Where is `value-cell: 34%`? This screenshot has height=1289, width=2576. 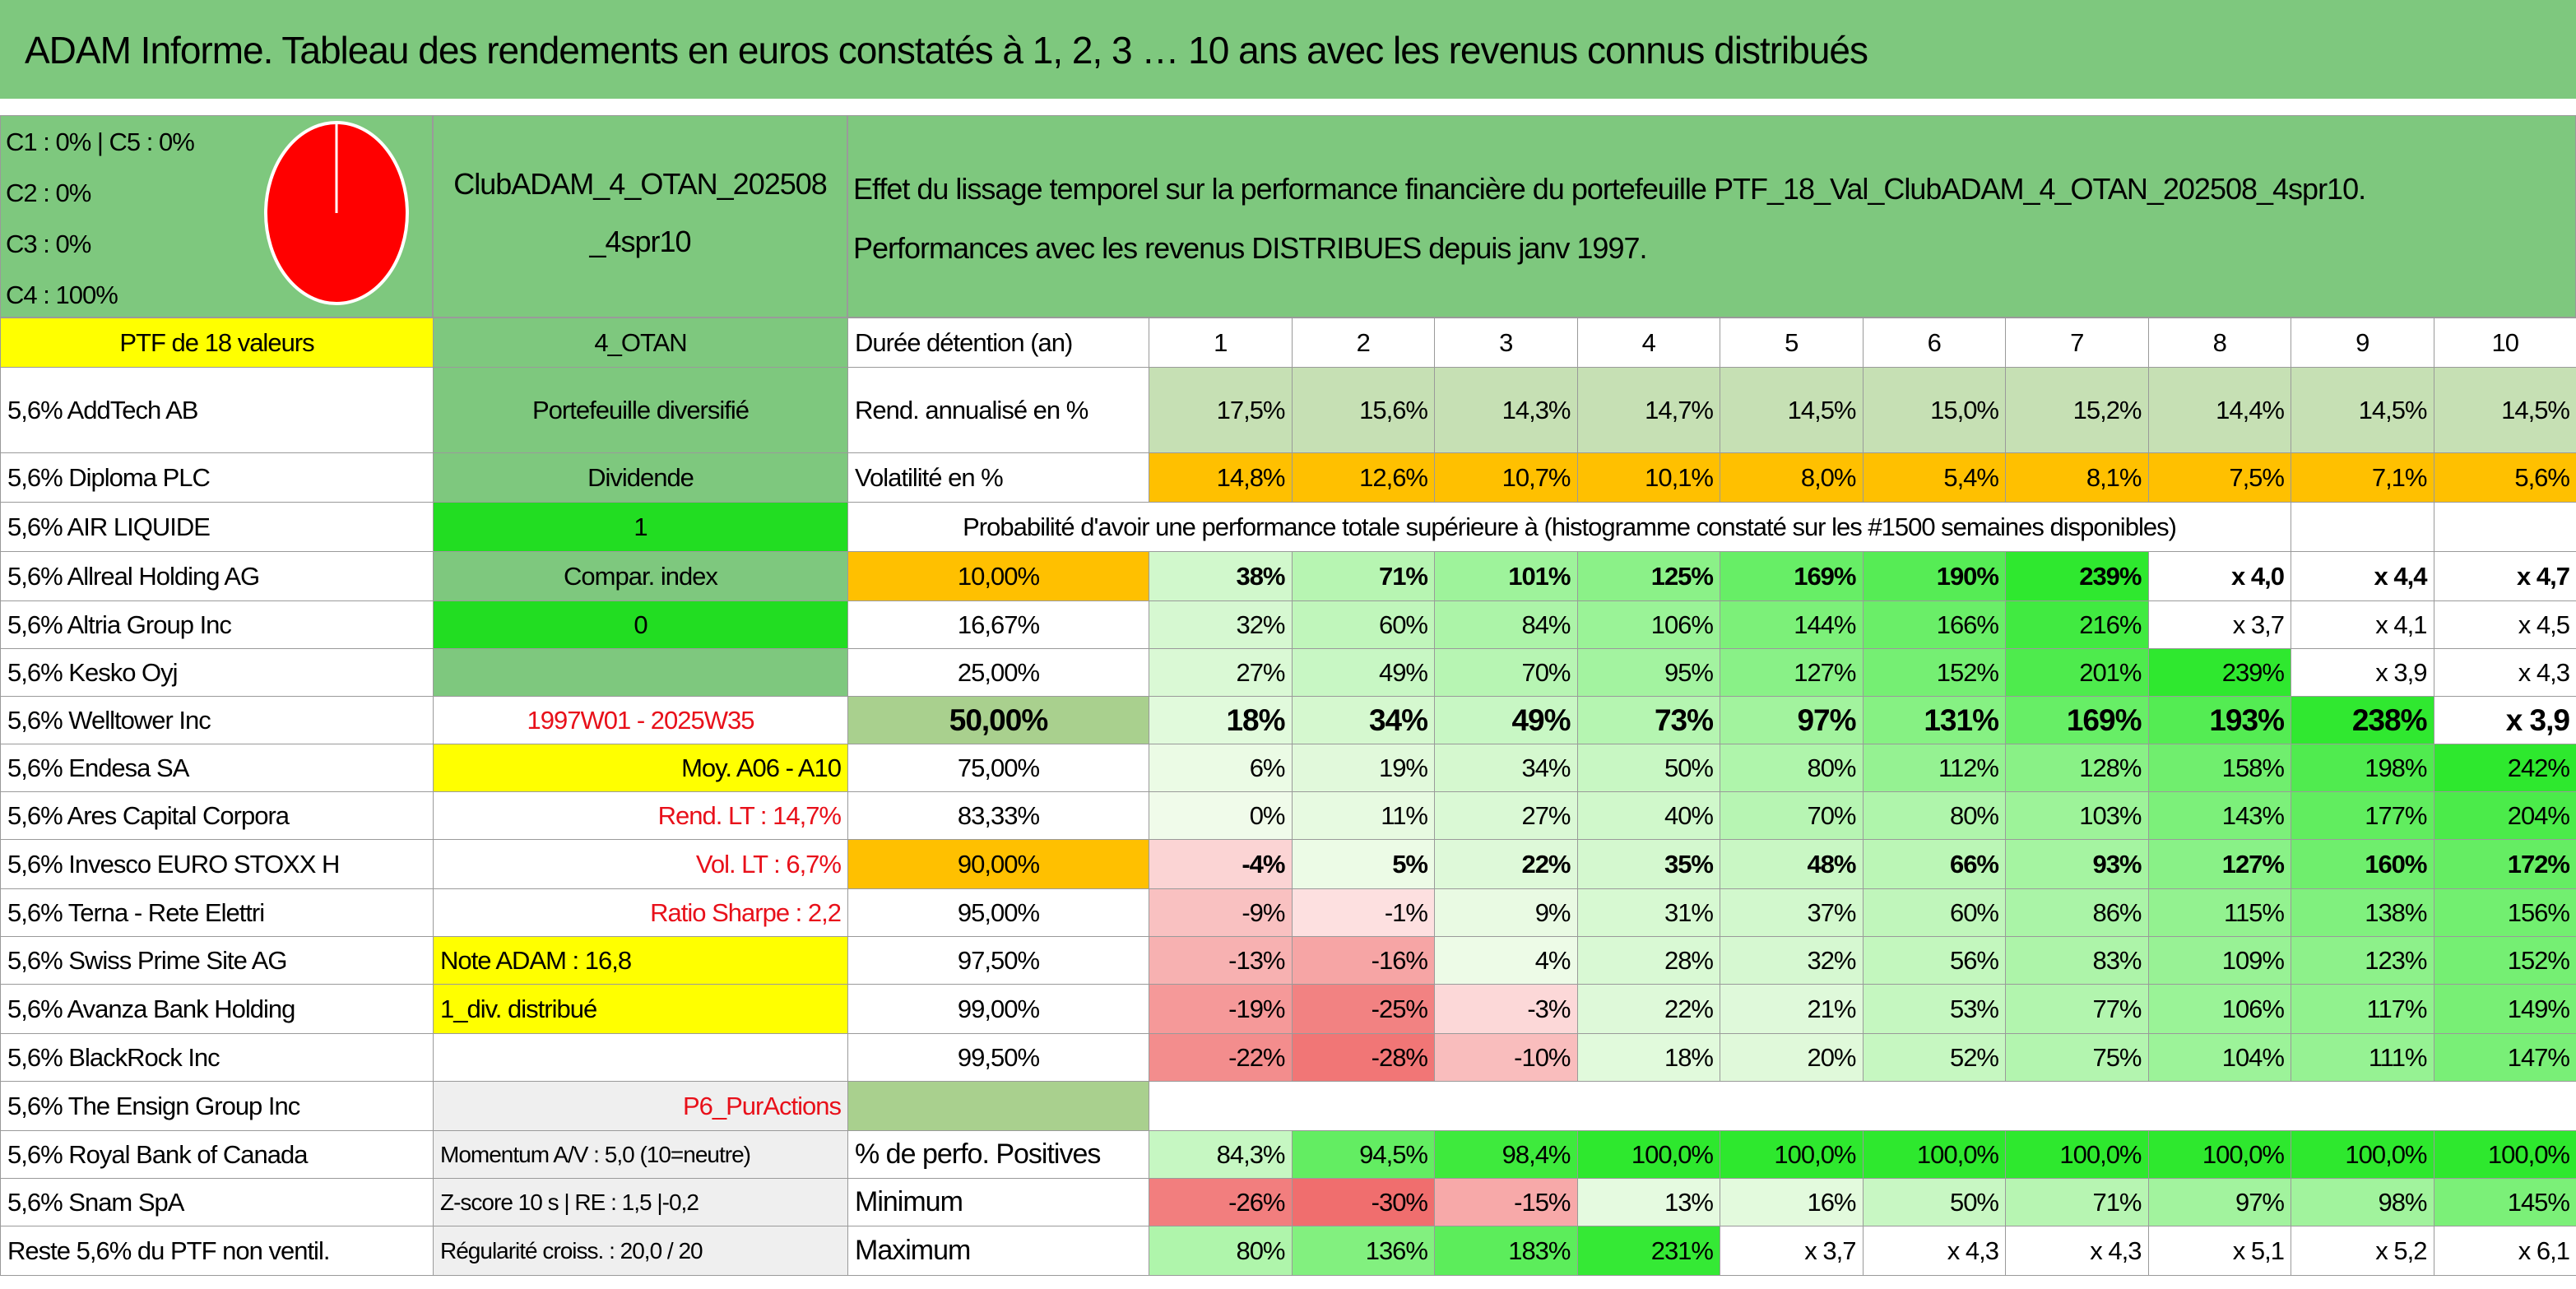
value-cell: 34% is located at coordinates (1506, 768).